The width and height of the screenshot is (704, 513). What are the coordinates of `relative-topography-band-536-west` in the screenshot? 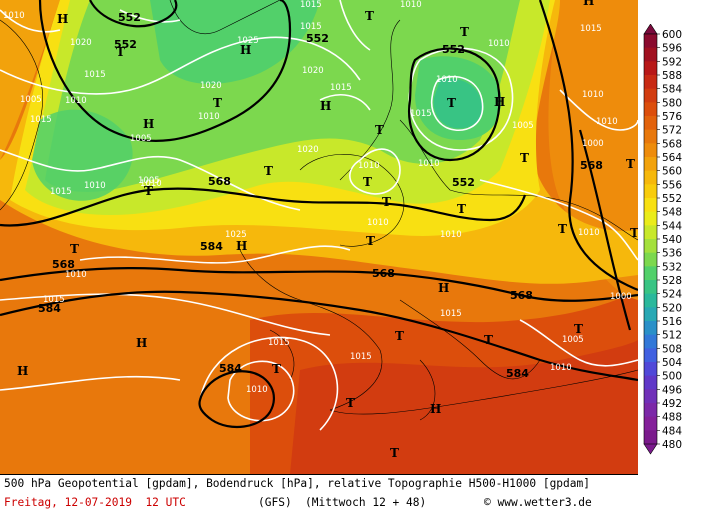 It's located at (82, 155).